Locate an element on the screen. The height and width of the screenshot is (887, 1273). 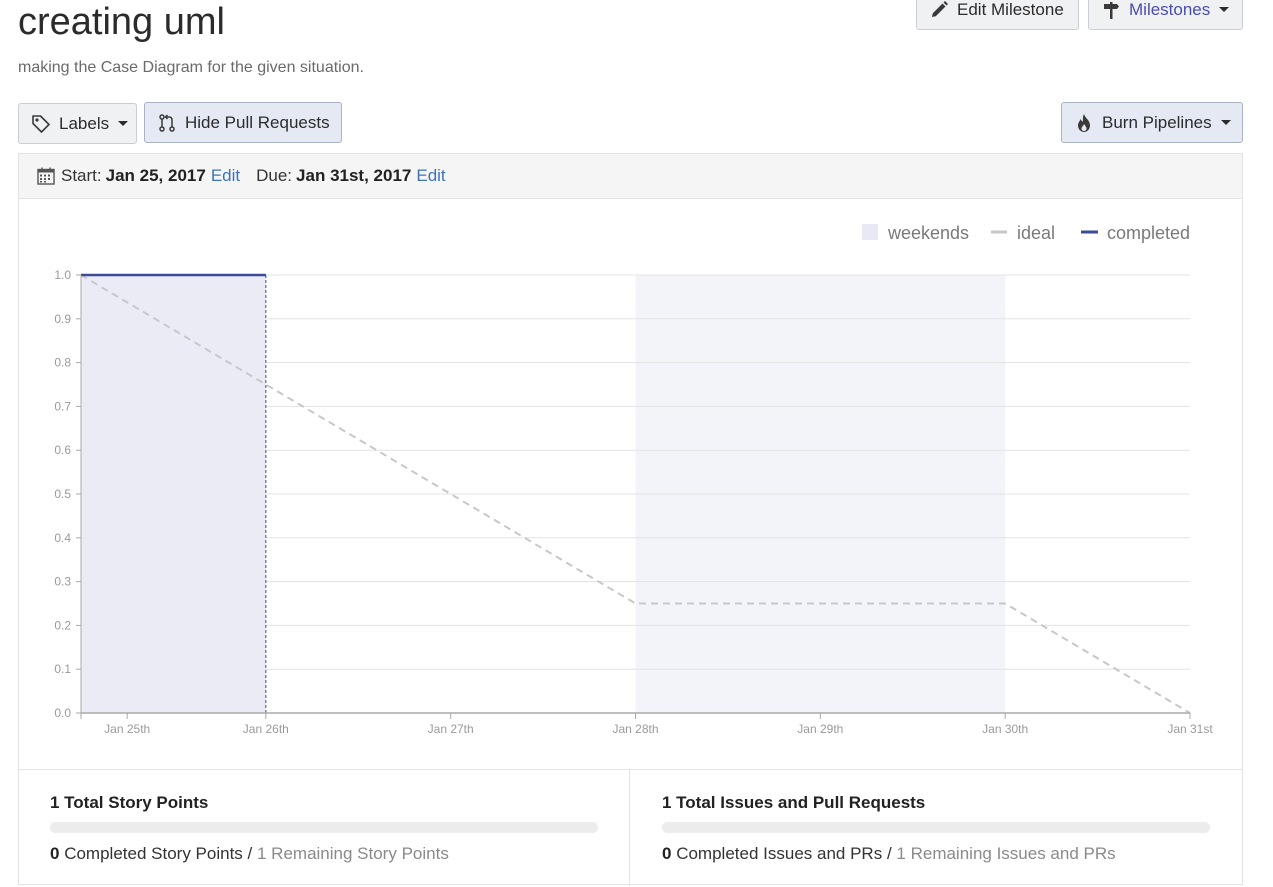
y-tick-label: 1.0 is located at coordinates (62, 275).